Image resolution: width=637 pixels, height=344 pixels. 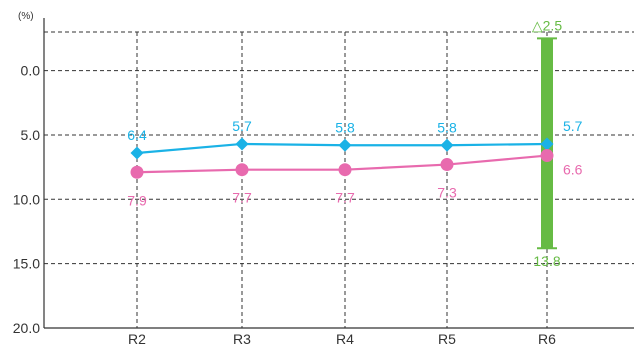 What do you see at coordinates (26, 199) in the screenshot?
I see `y-tick-label: 10.0` at bounding box center [26, 199].